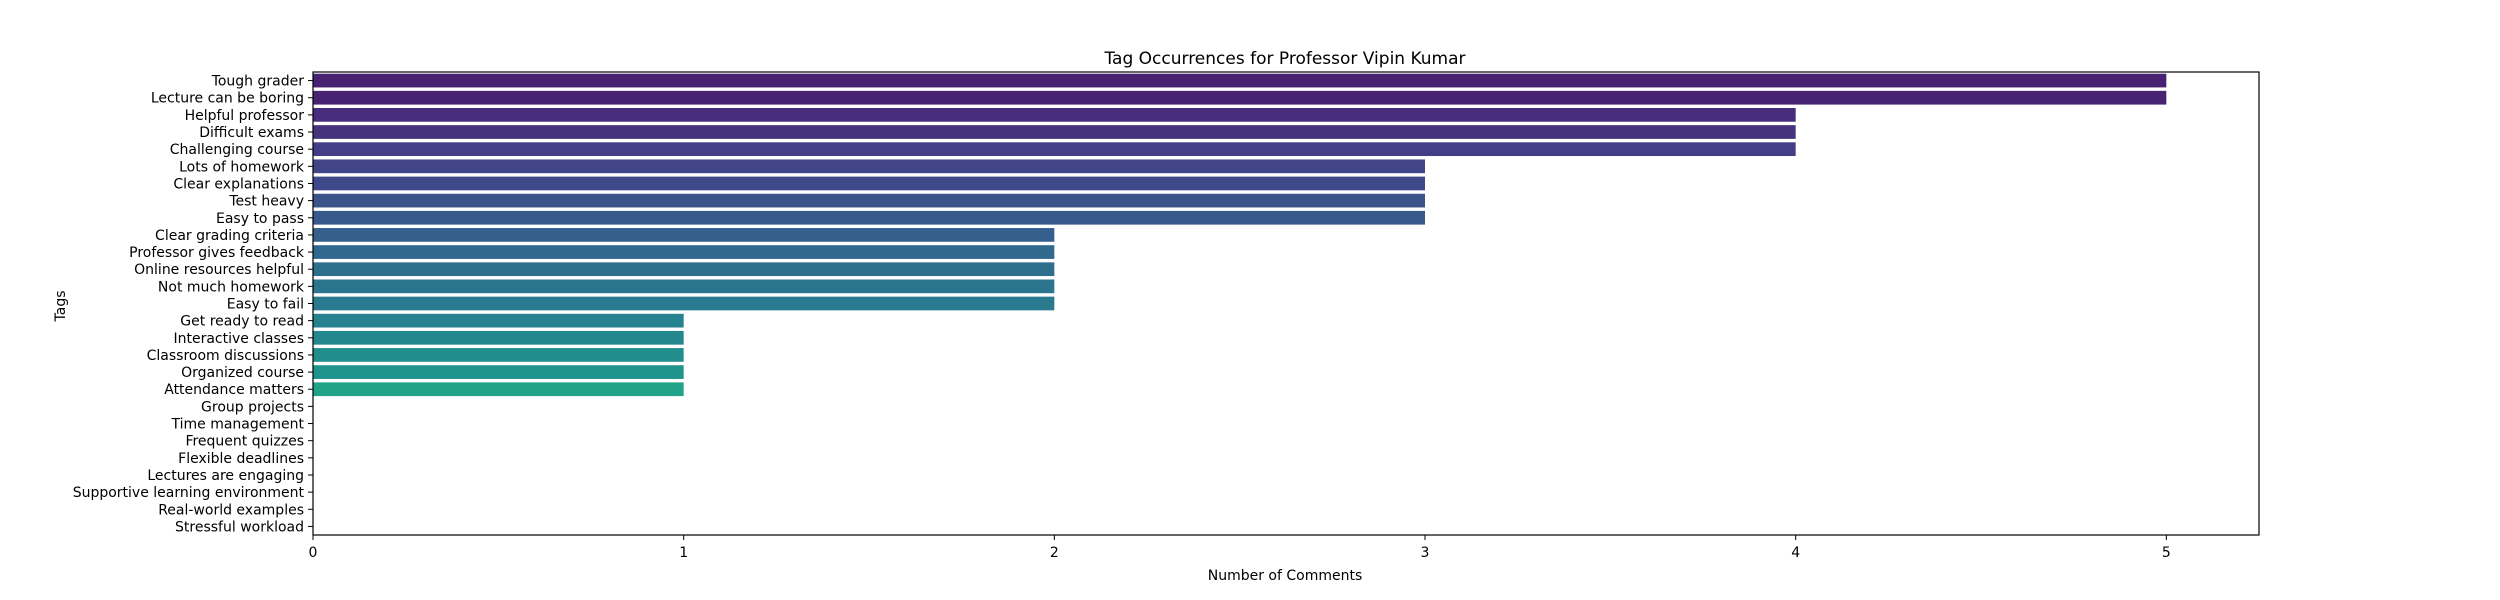 This screenshot has width=2500, height=600. What do you see at coordinates (234, 390) in the screenshot?
I see `y-tick-label: Attendance matters` at bounding box center [234, 390].